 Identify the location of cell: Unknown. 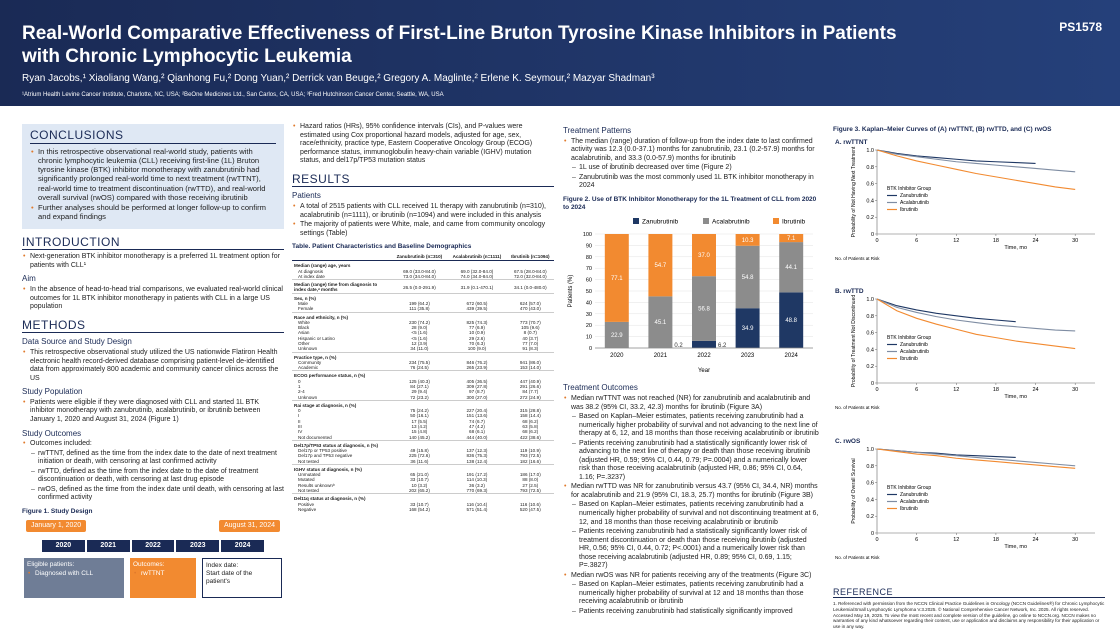
(308, 349).